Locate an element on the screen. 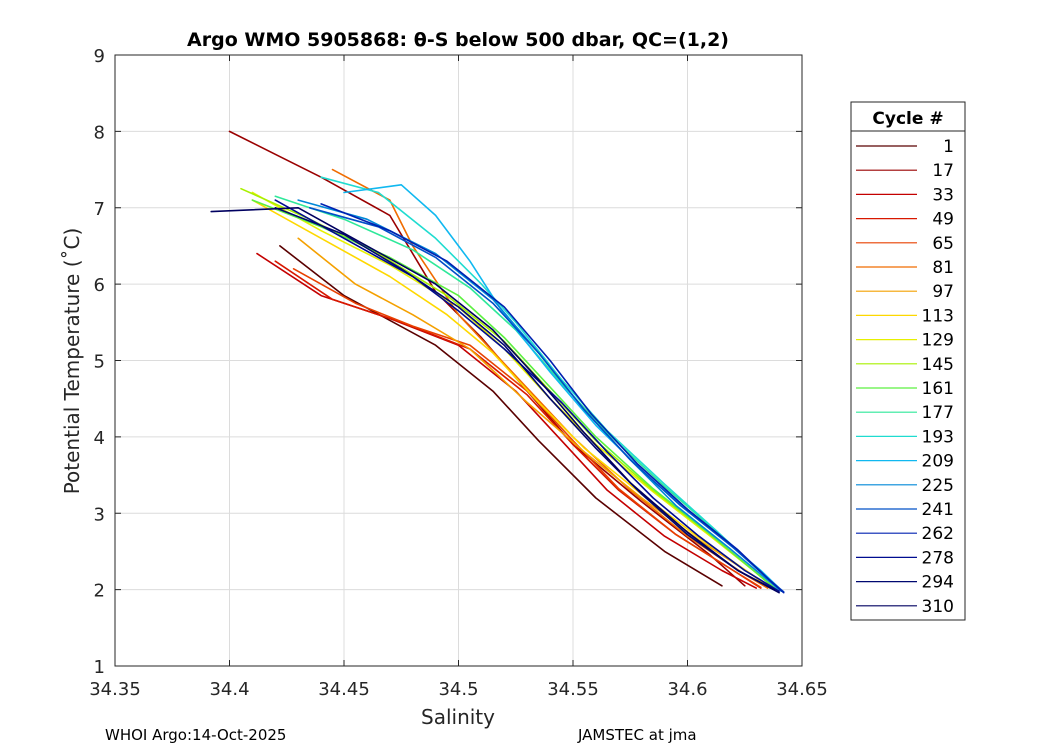  y-tick-label: 6 is located at coordinates (99, 285).